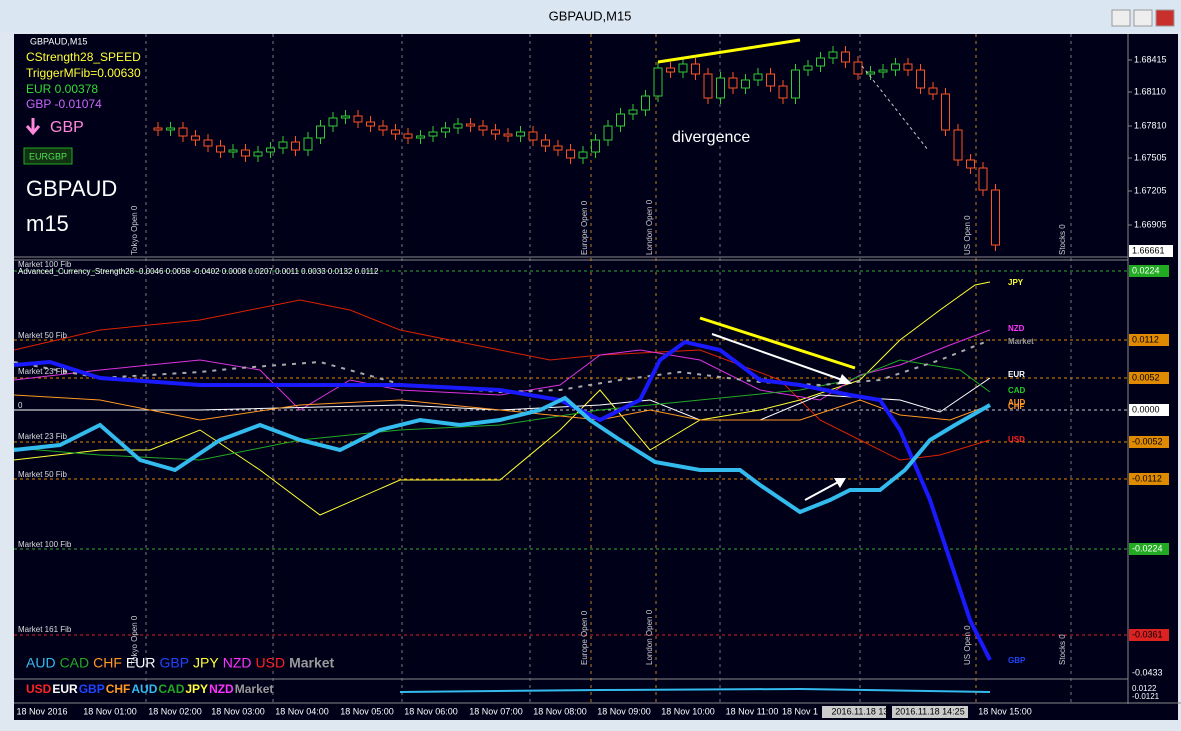 This screenshot has width=1181, height=731. Describe the element at coordinates (1150, 125) in the screenshot. I see `price-label: 1.67810` at that location.